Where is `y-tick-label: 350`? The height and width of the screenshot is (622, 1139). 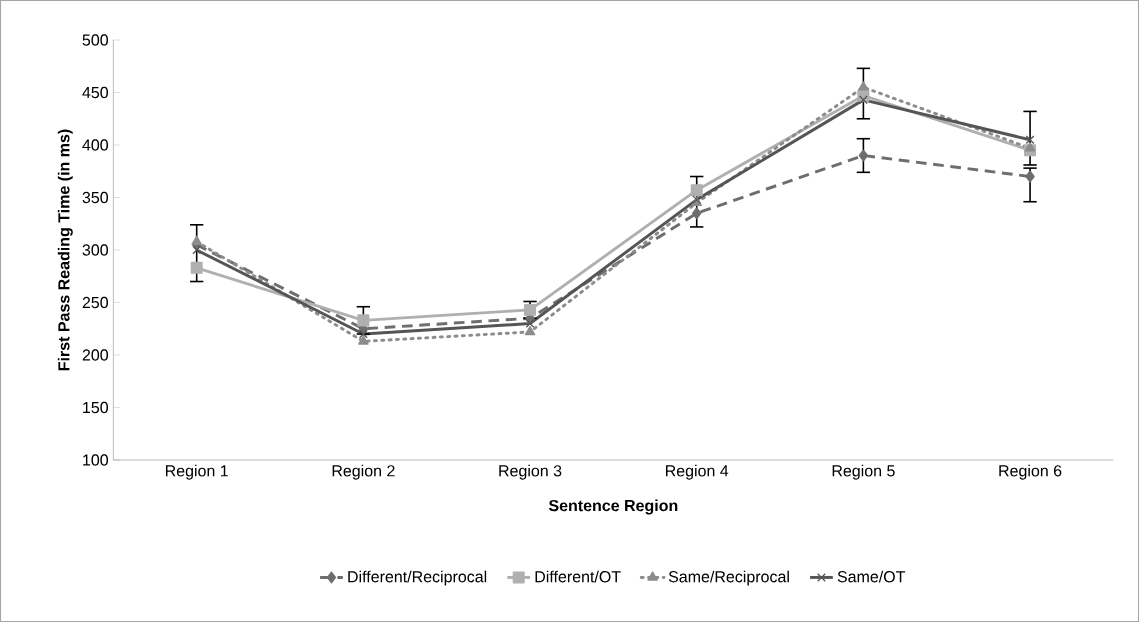 y-tick-label: 350 is located at coordinates (95, 197).